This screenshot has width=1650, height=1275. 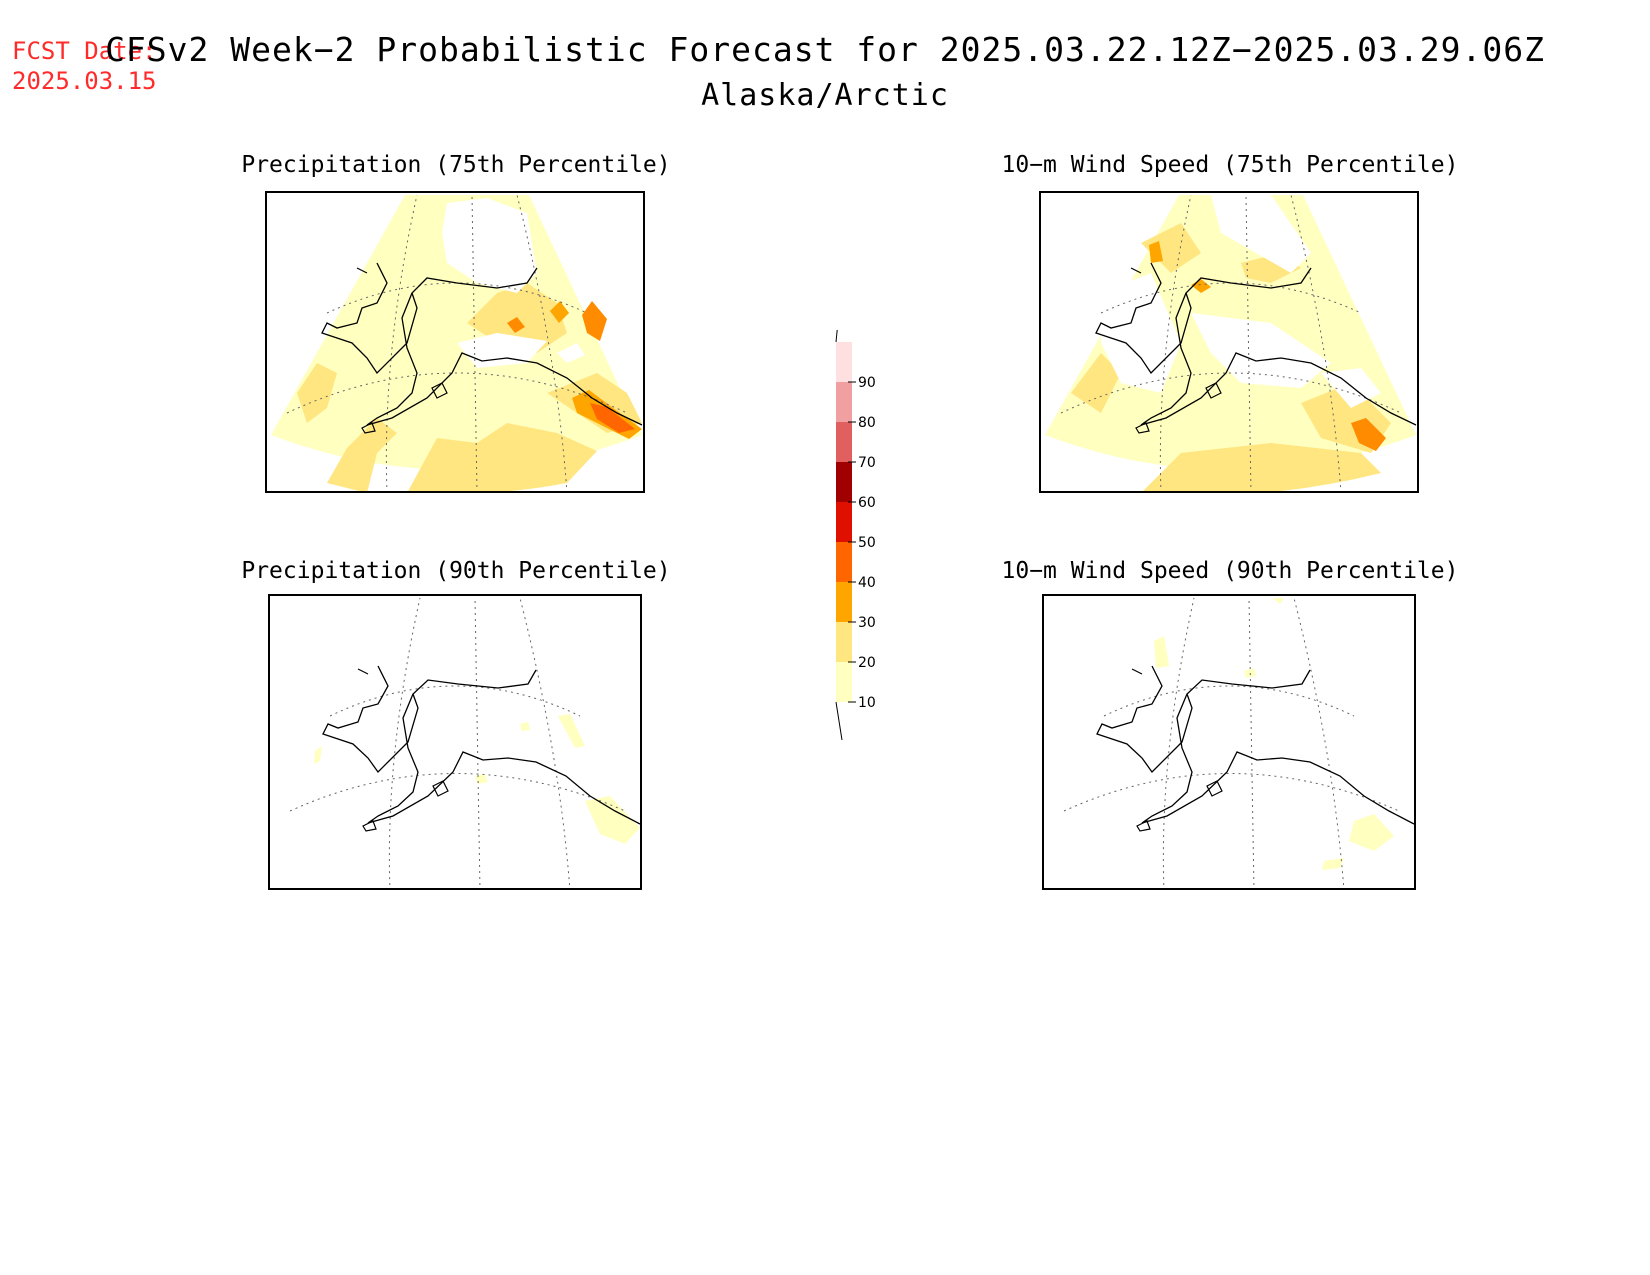 I want to click on forecast-date-label: FCST Date:, so click(x=84, y=51).